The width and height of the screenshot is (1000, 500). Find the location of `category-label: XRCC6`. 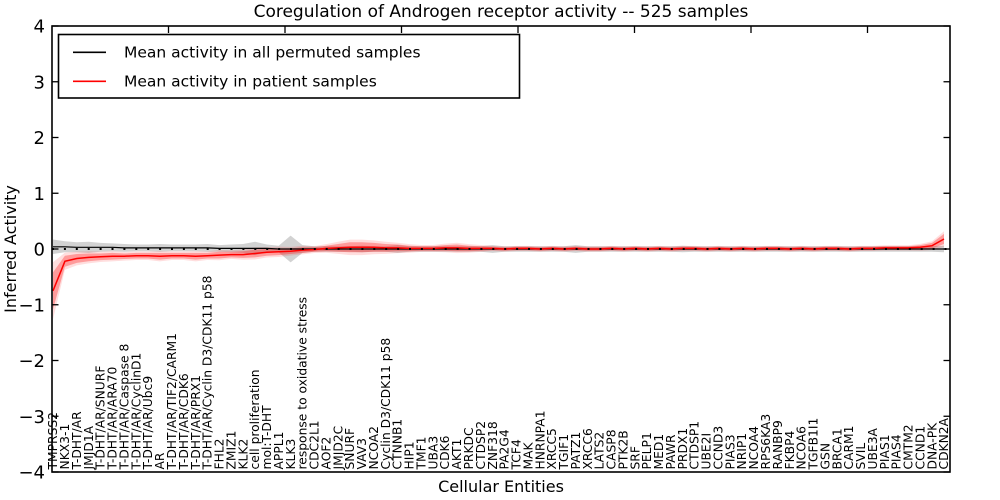

category-label: XRCC6 is located at coordinates (588, 449).